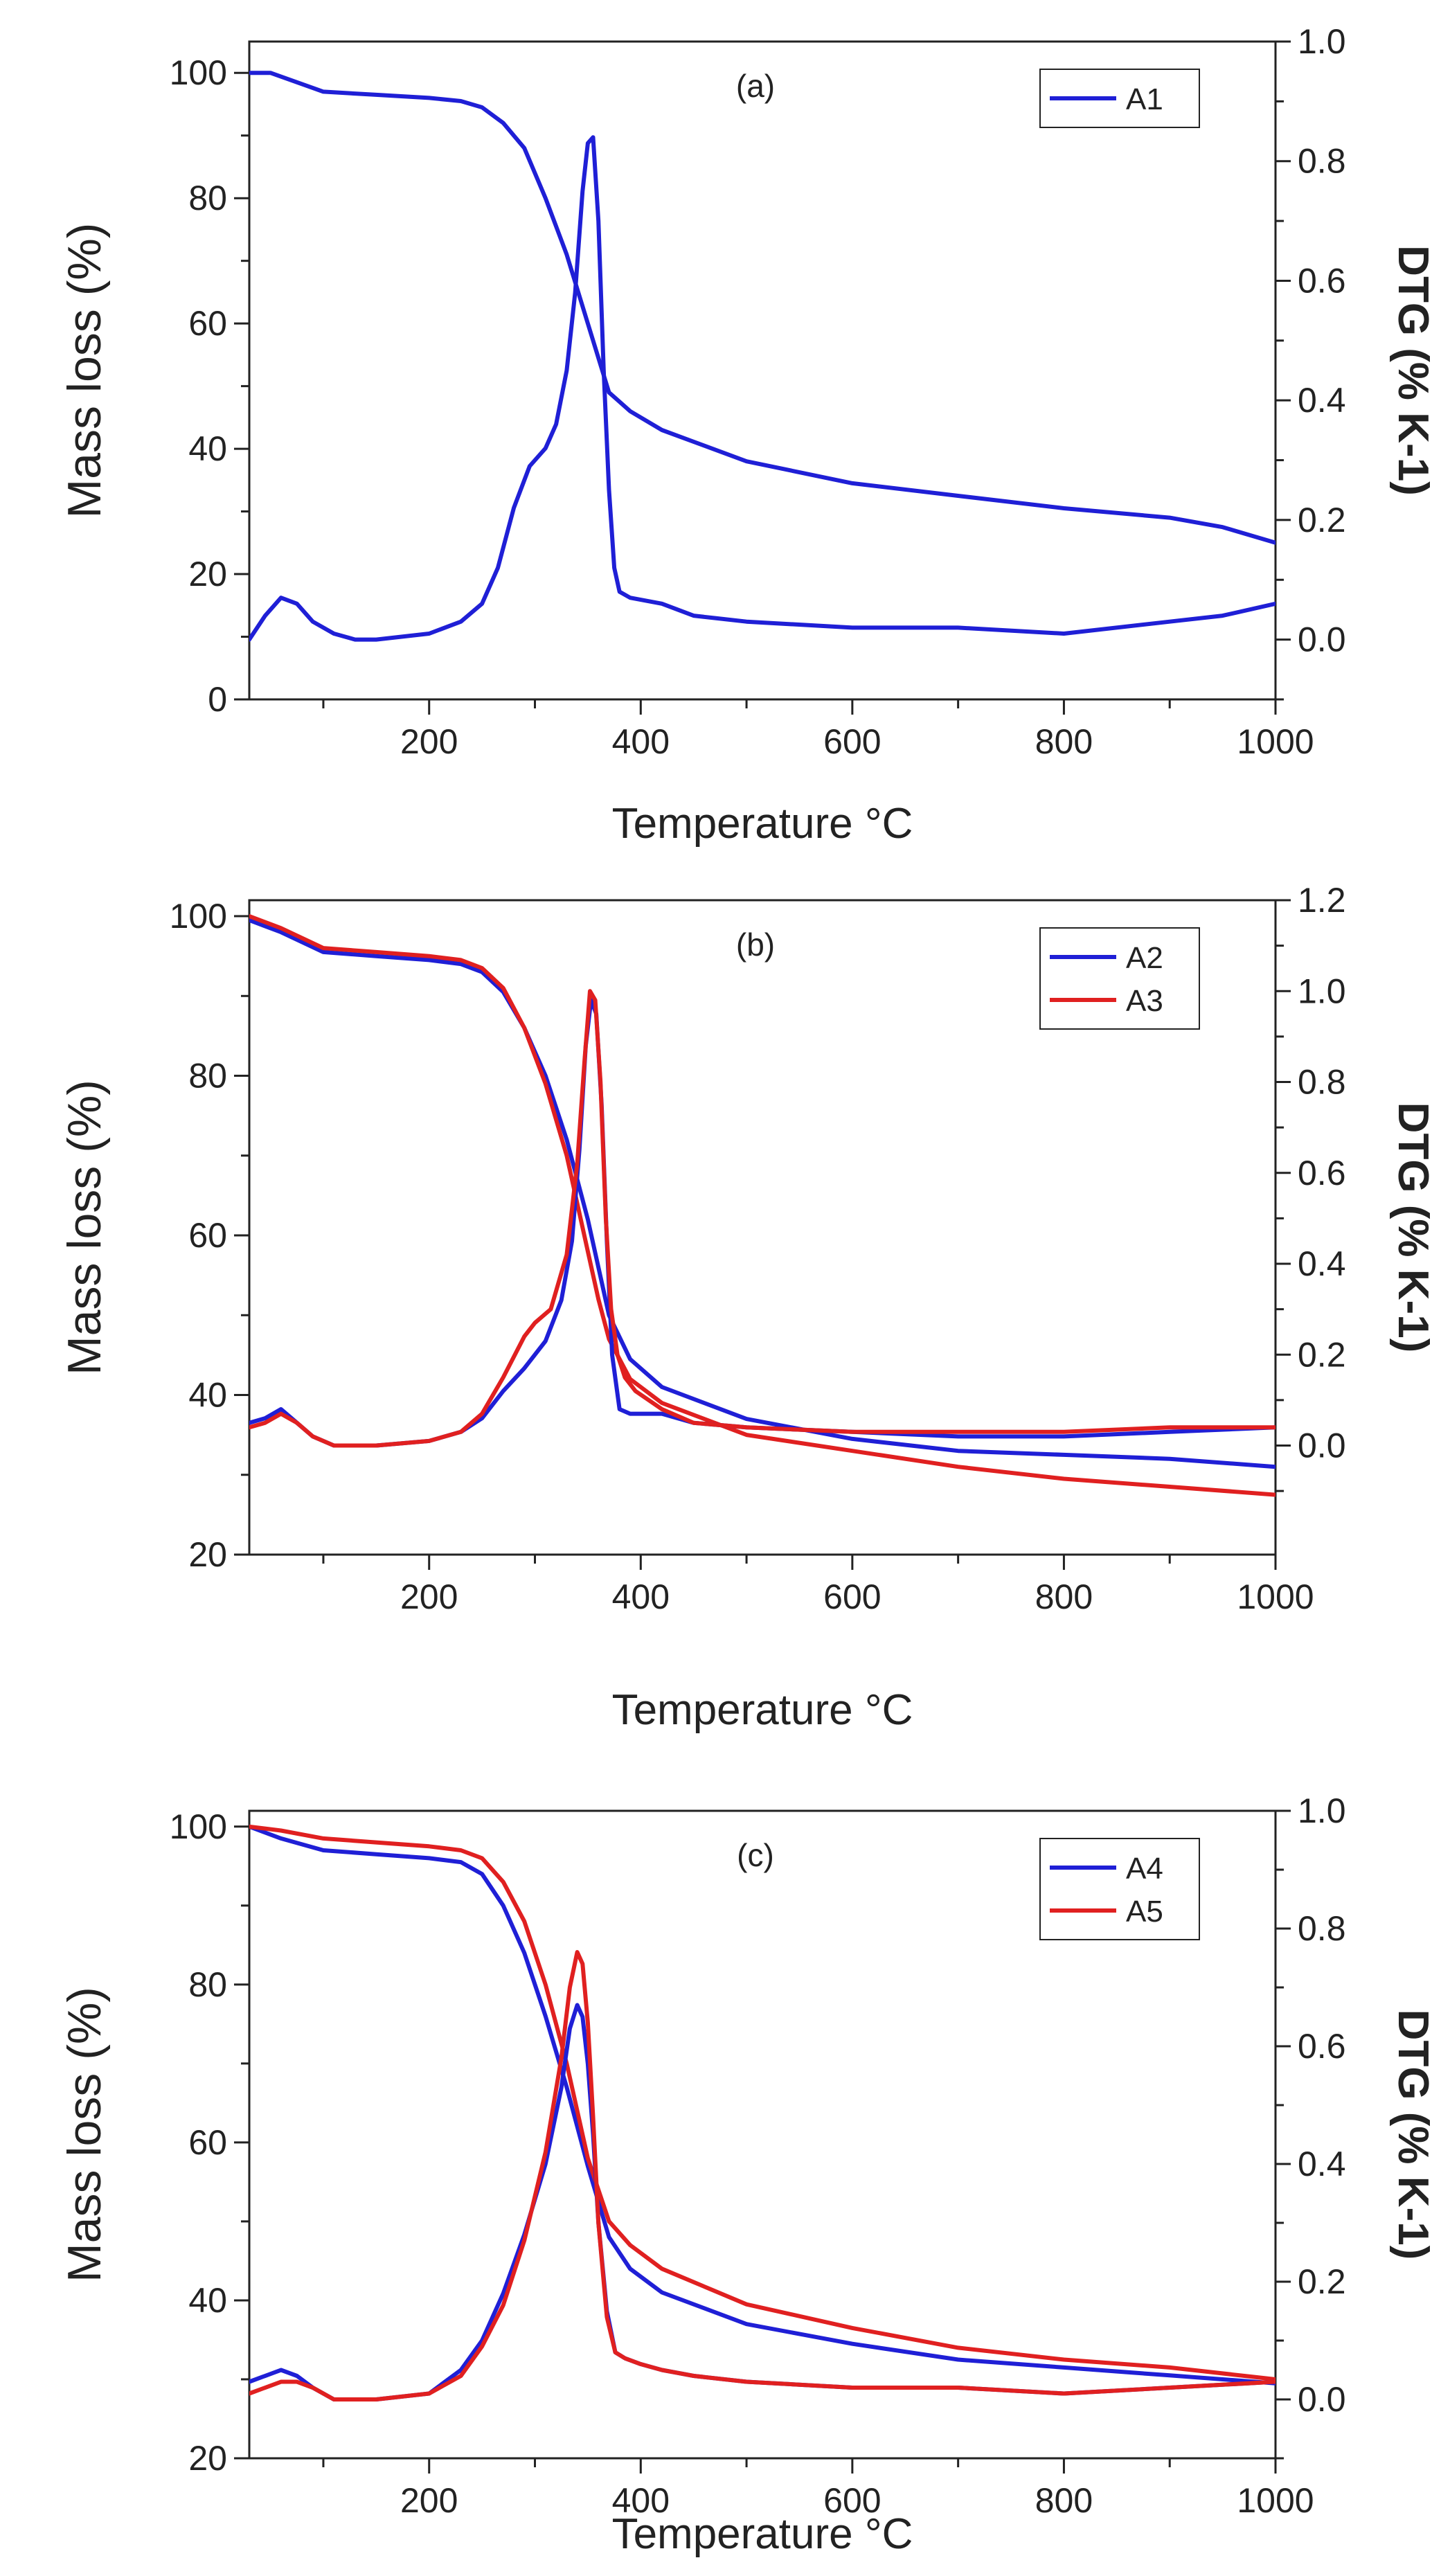 This screenshot has height=2576, width=1450. I want to click on legend: A1, so click(1119, 99).